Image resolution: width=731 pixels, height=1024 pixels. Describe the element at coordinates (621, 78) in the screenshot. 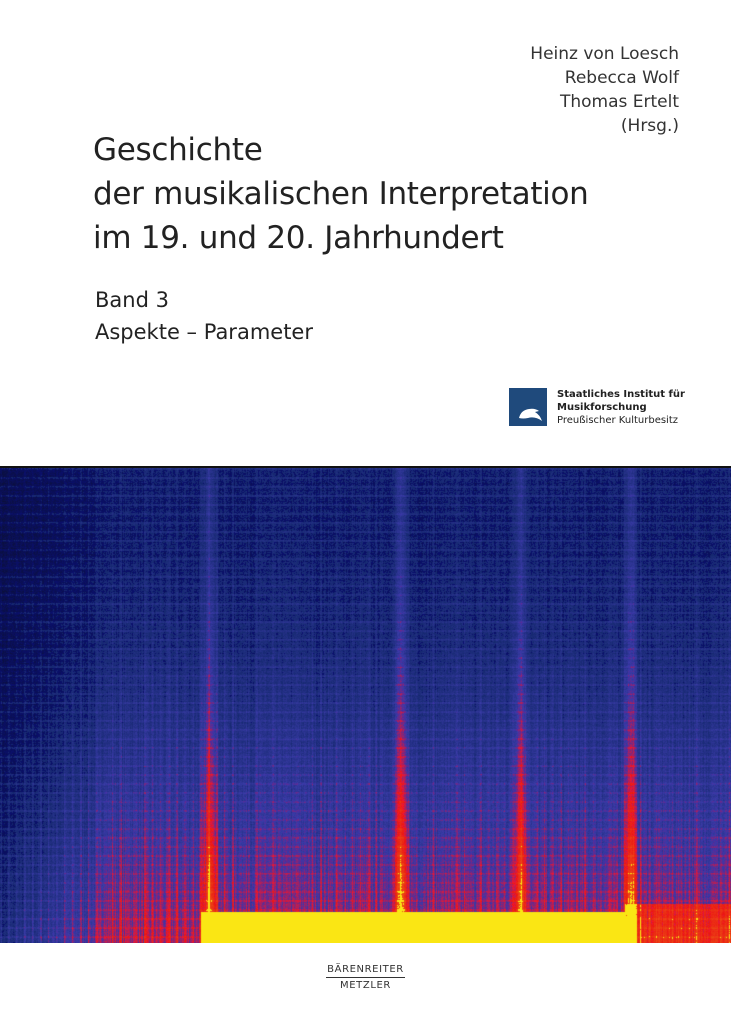

I see `editor-name: Rebecca Wolf` at that location.